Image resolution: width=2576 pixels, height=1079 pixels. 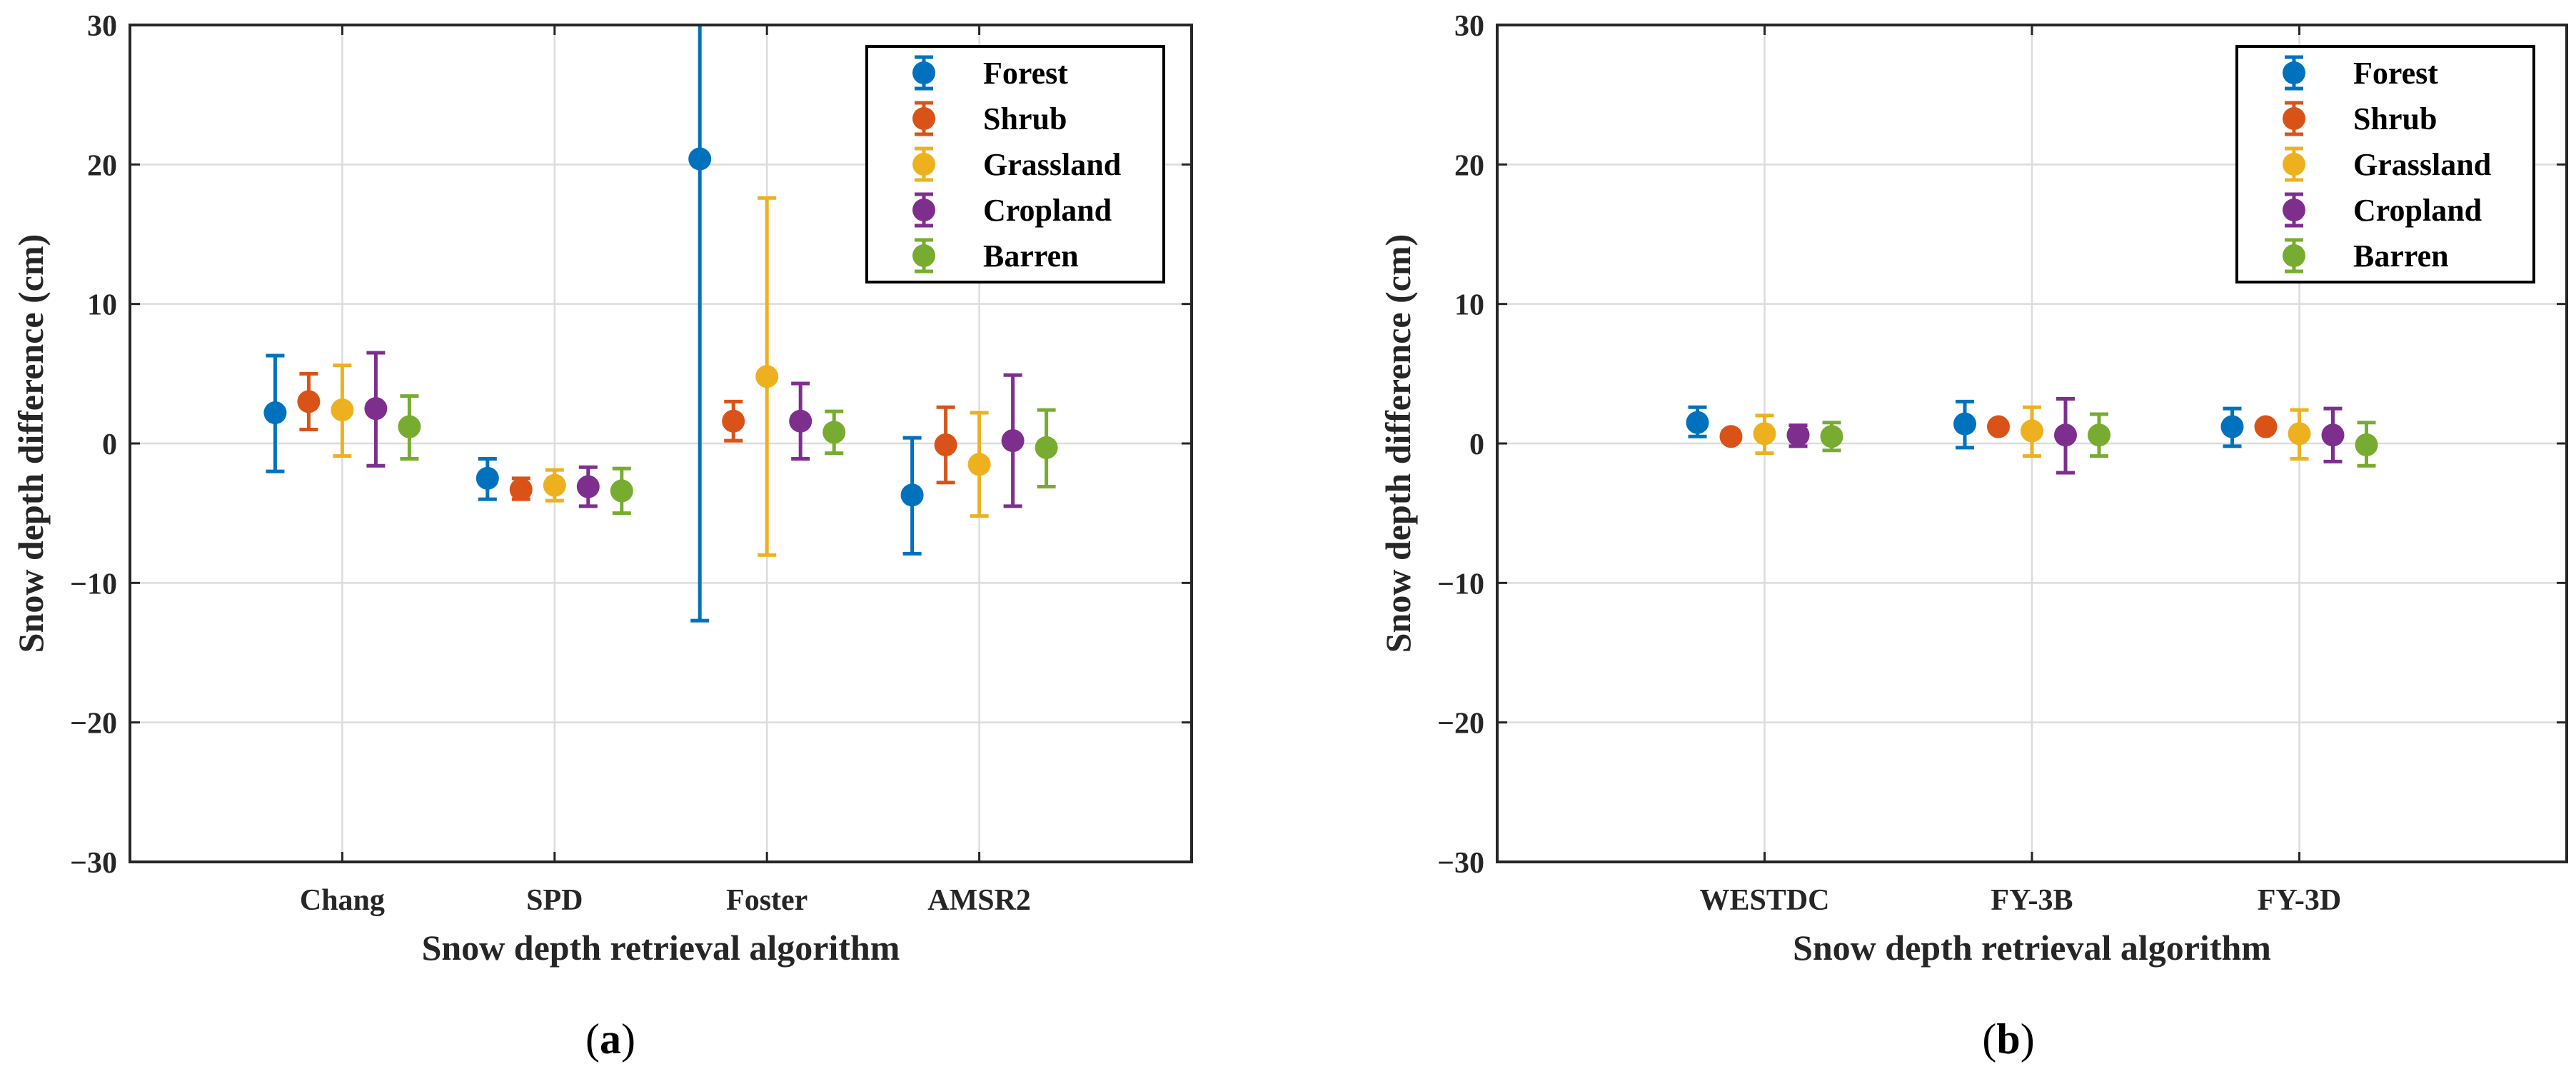 What do you see at coordinates (2032, 901) in the screenshot?
I see `x-tick-label: FY-3B` at bounding box center [2032, 901].